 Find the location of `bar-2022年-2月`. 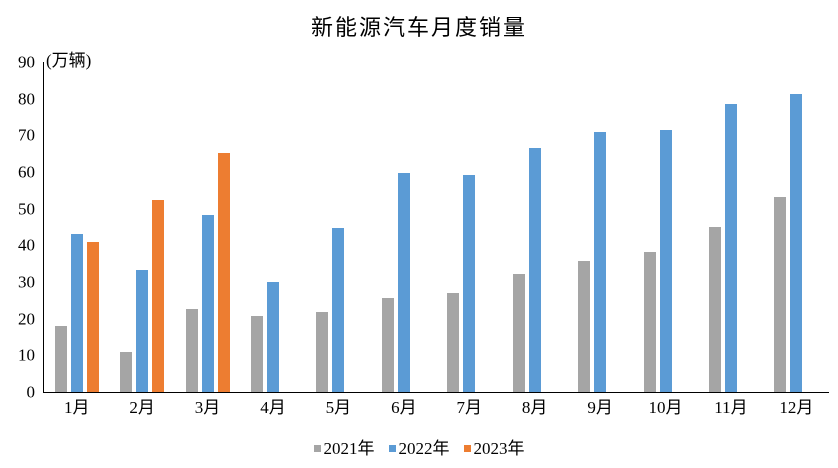

bar-2022年-2月 is located at coordinates (142, 330).